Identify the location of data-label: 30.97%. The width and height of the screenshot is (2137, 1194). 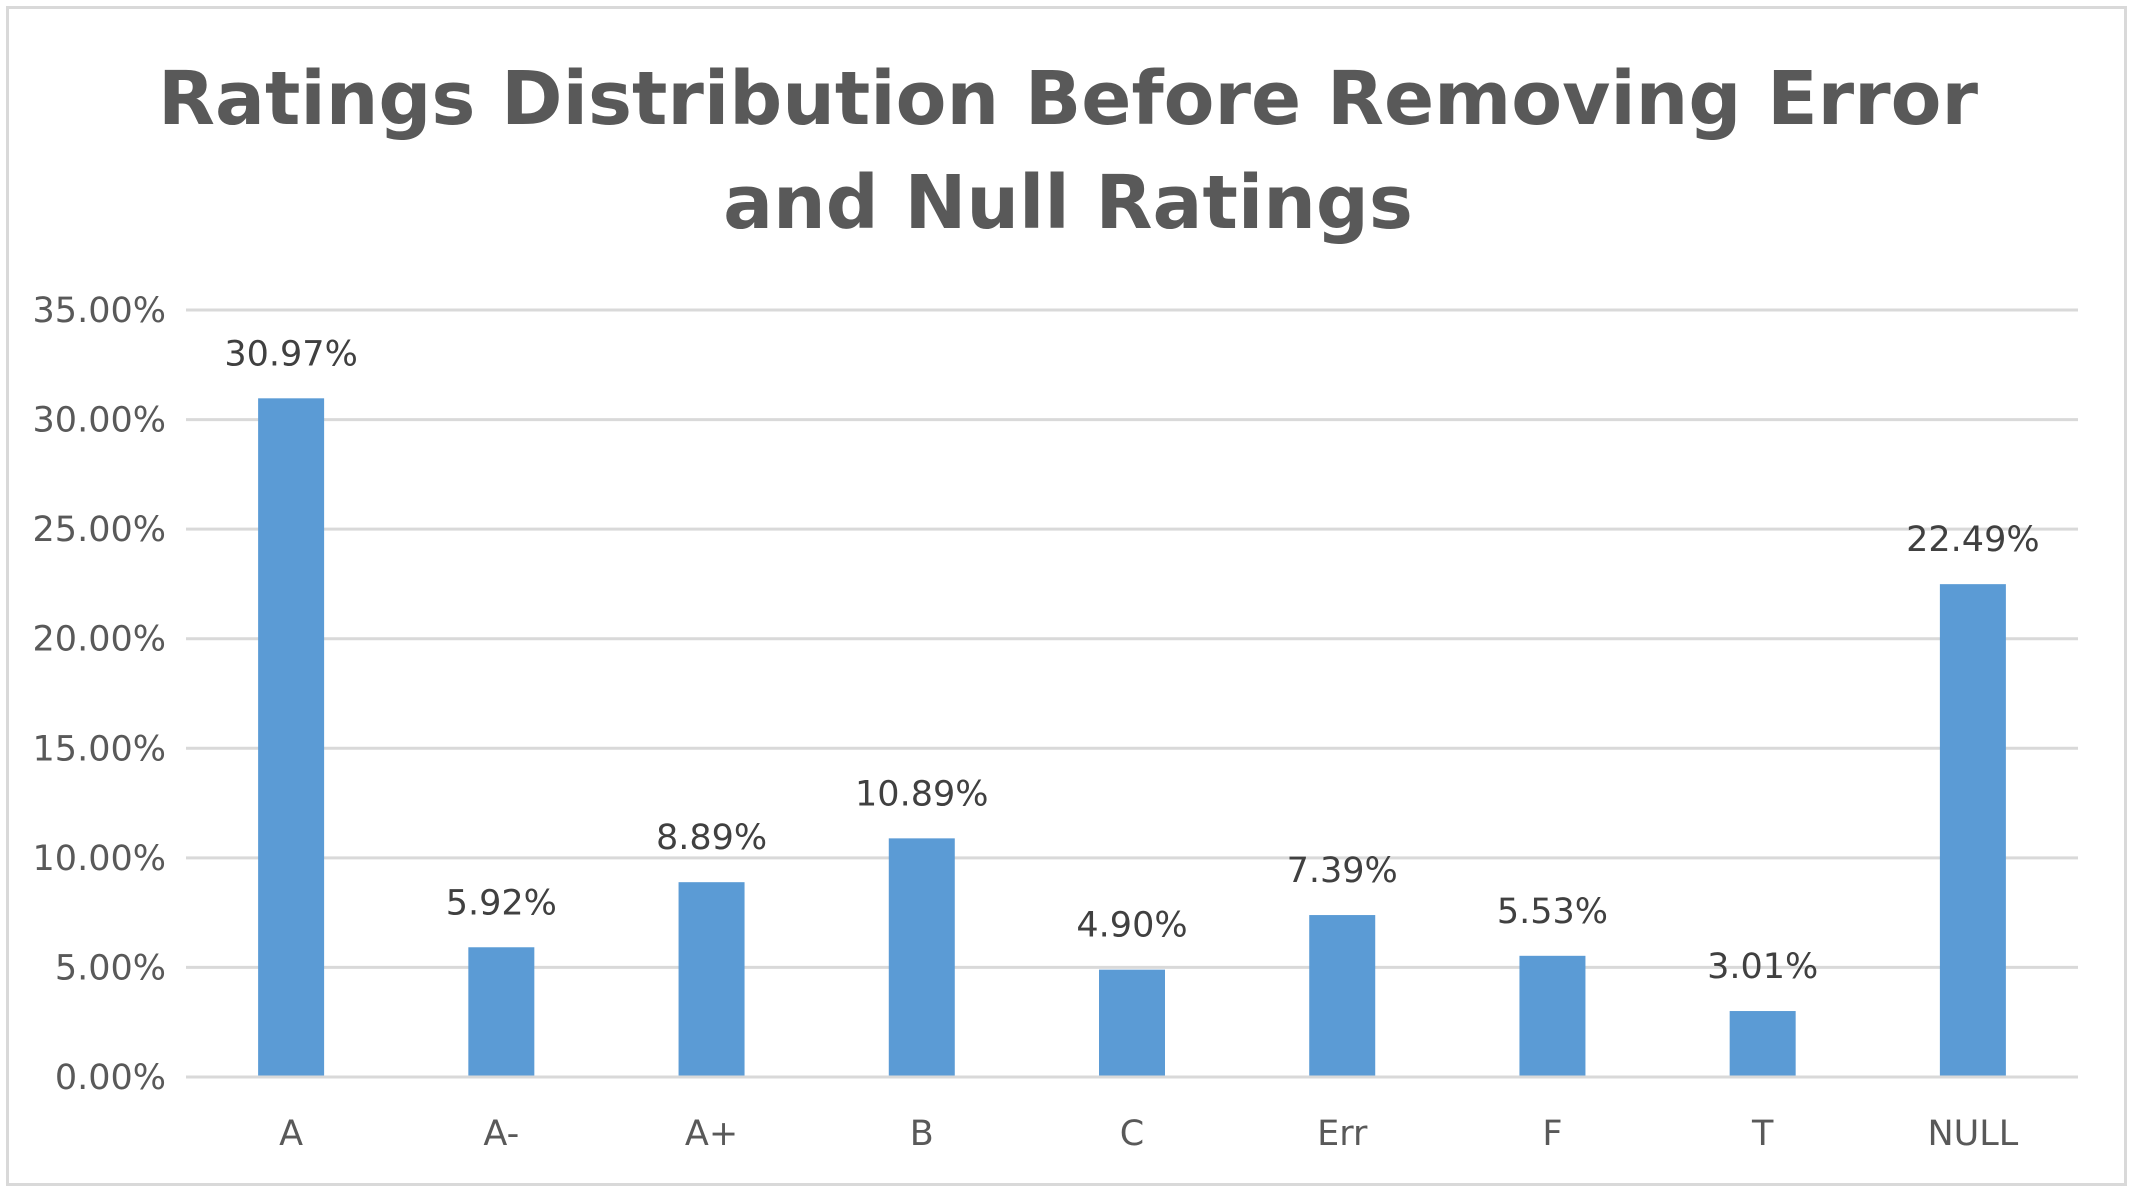
(290, 354).